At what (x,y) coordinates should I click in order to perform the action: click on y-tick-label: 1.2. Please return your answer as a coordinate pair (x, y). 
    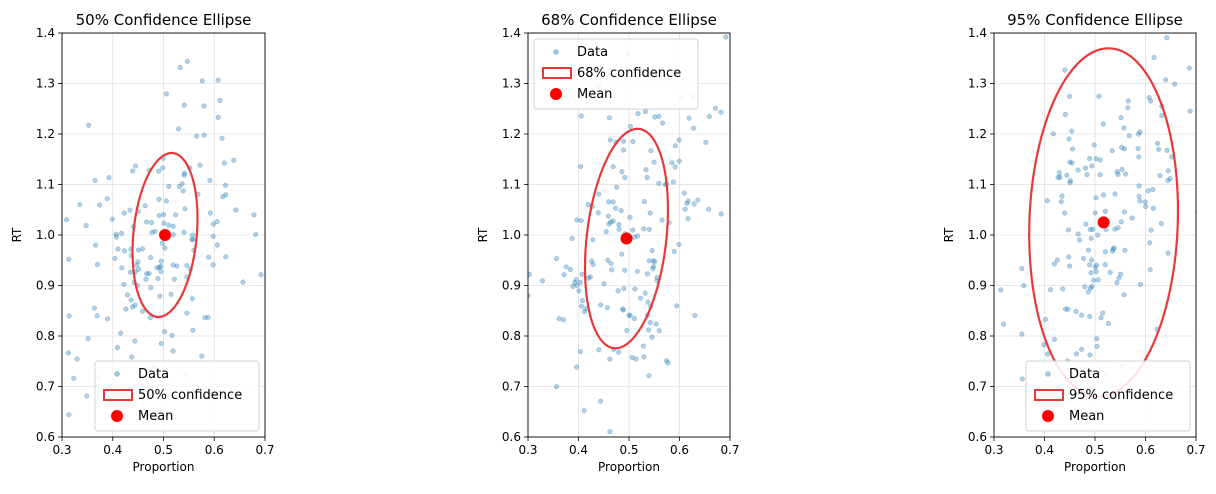
    Looking at the image, I should click on (977, 134).